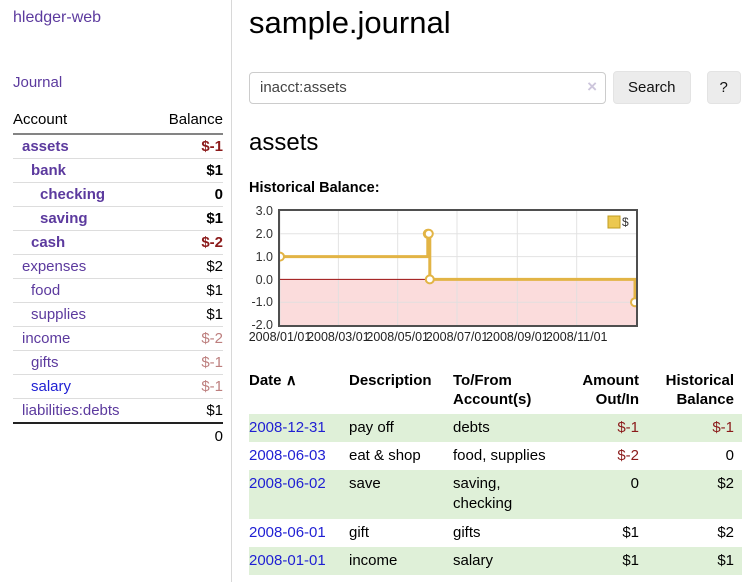  Describe the element at coordinates (365, 484) in the screenshot. I see `transaction-description: save` at that location.